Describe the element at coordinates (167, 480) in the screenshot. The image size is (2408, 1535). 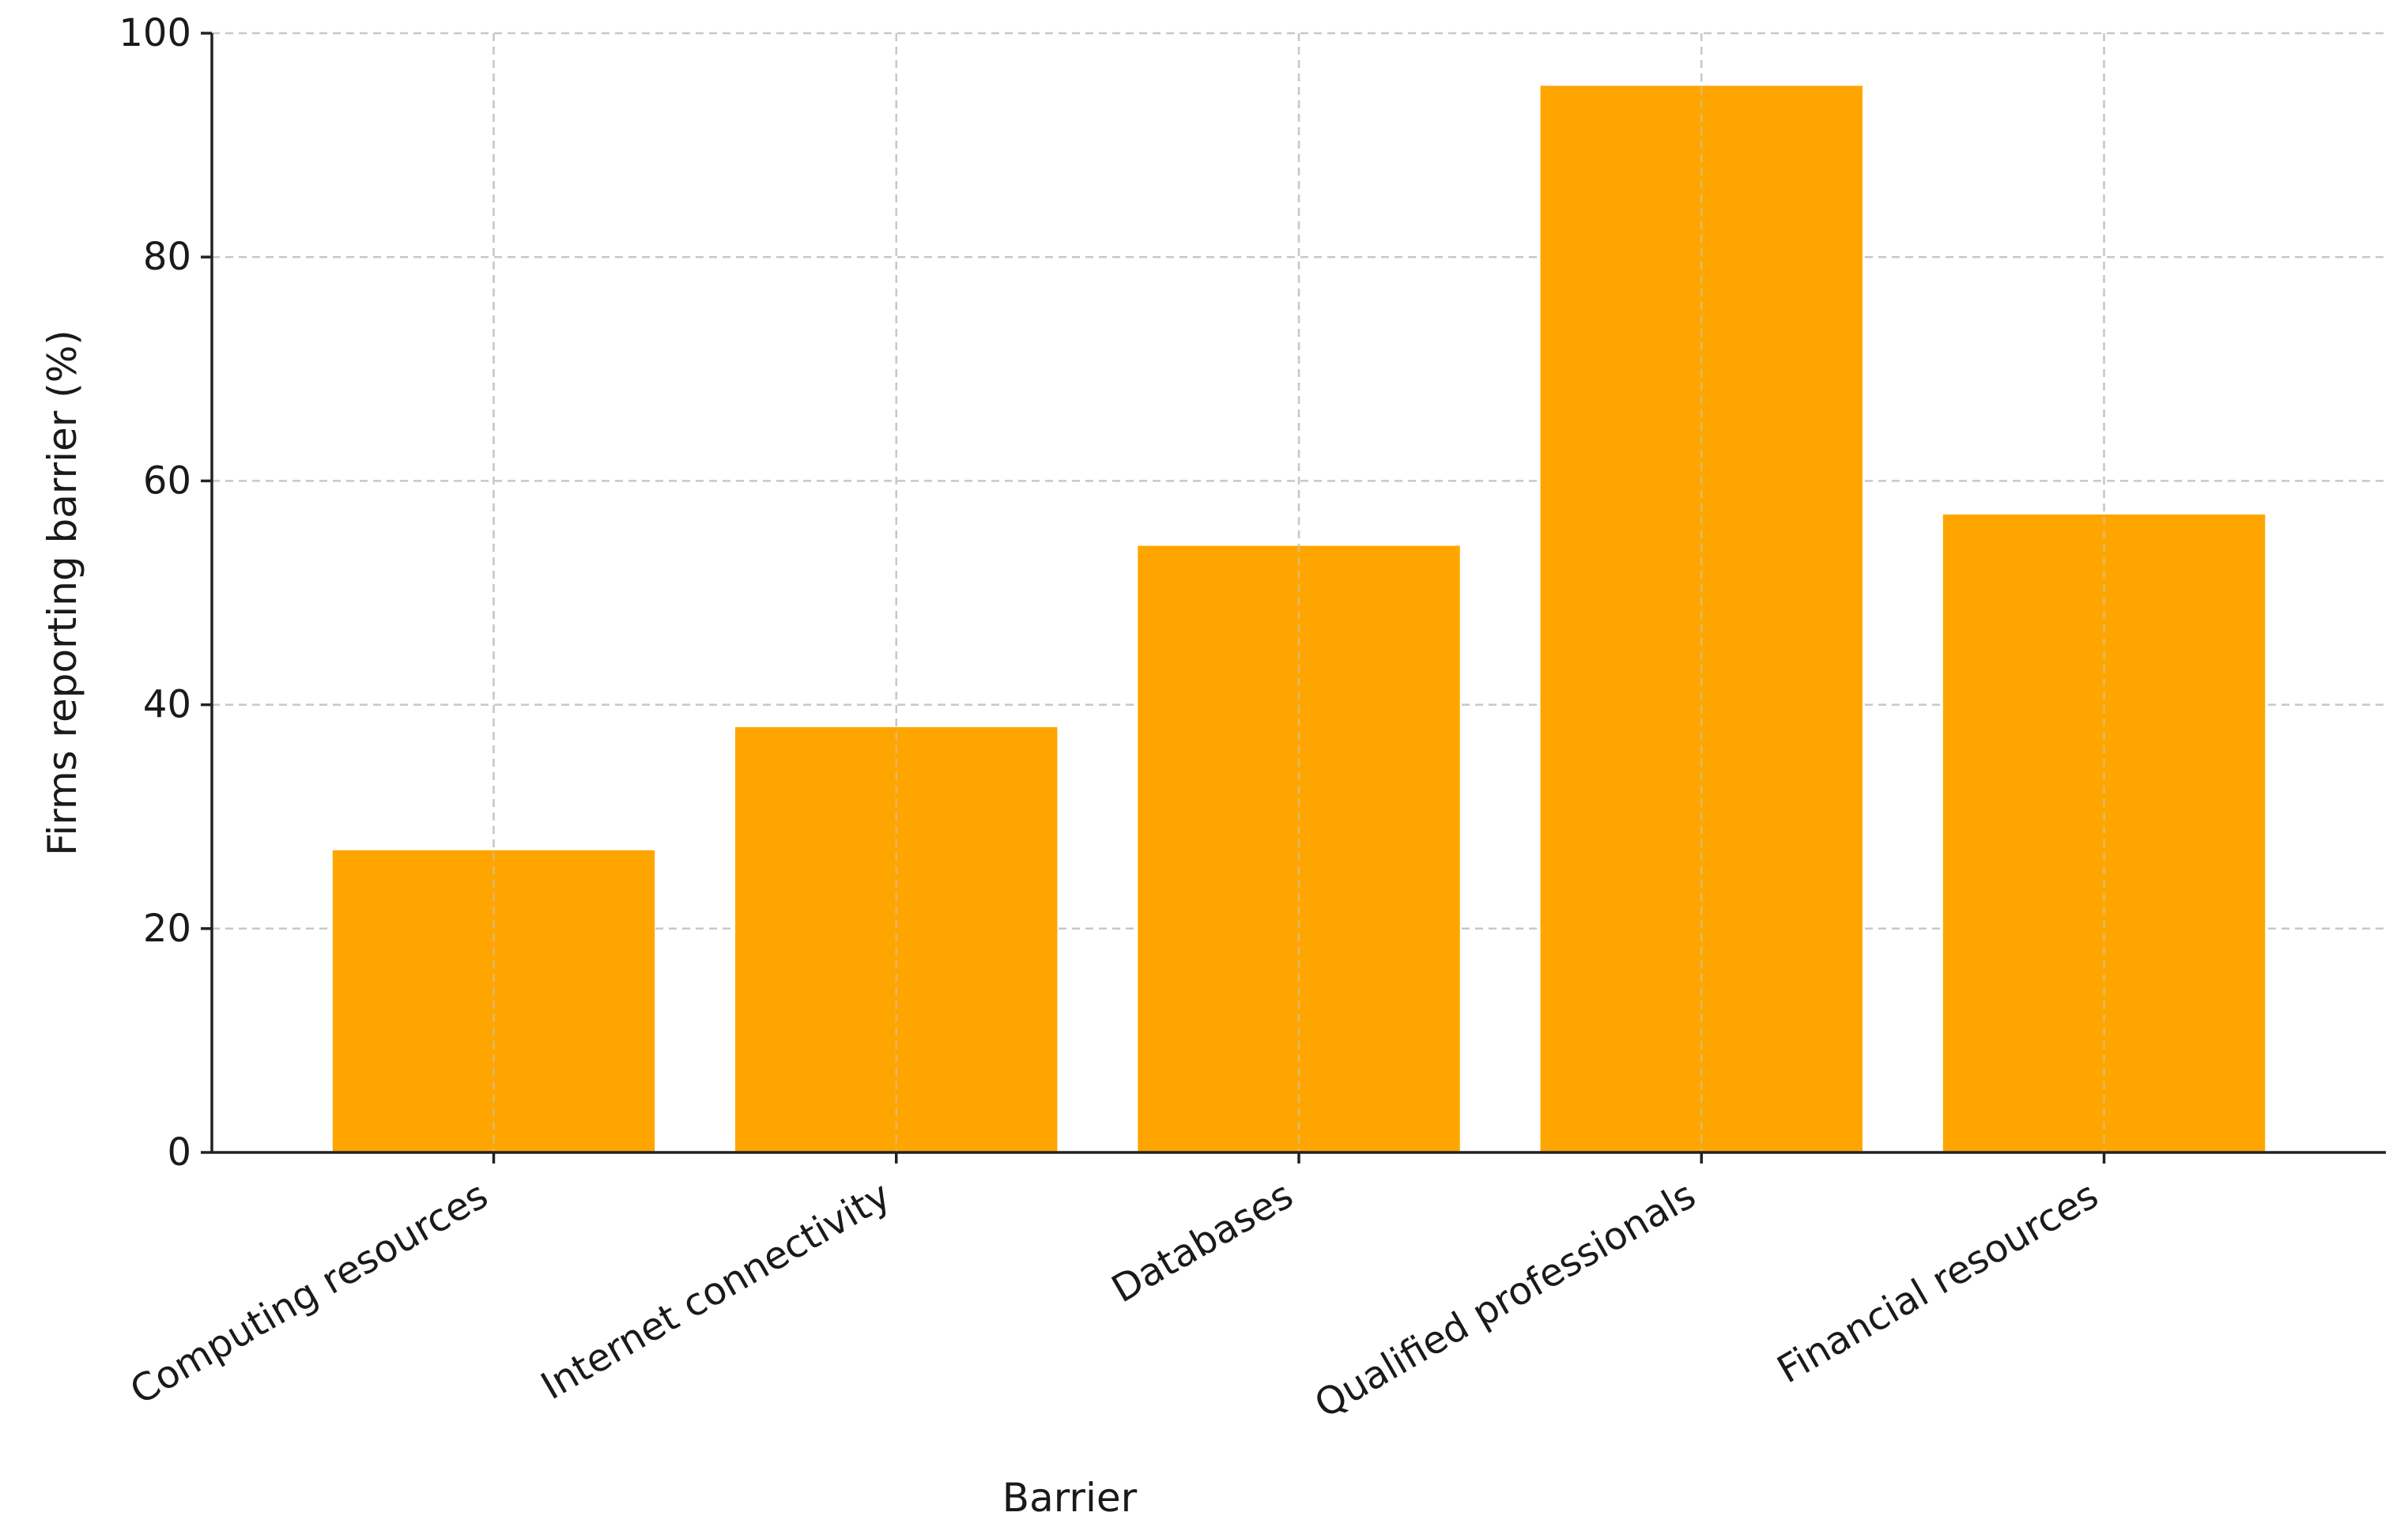
I see `y-tick-label: 60` at that location.